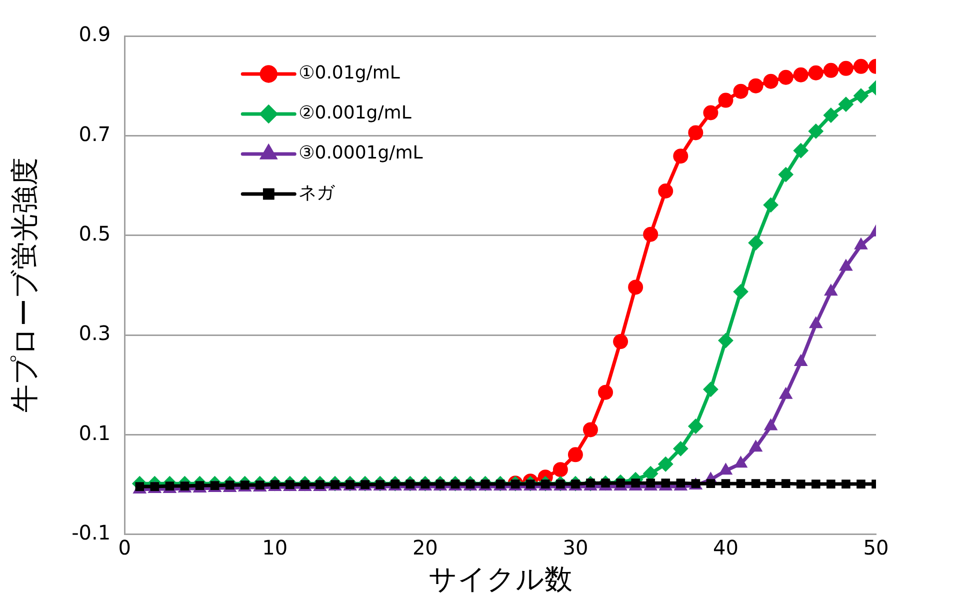 This screenshot has height=598, width=976. Describe the element at coordinates (725, 548) in the screenshot. I see `x-tick-label: 40` at that location.